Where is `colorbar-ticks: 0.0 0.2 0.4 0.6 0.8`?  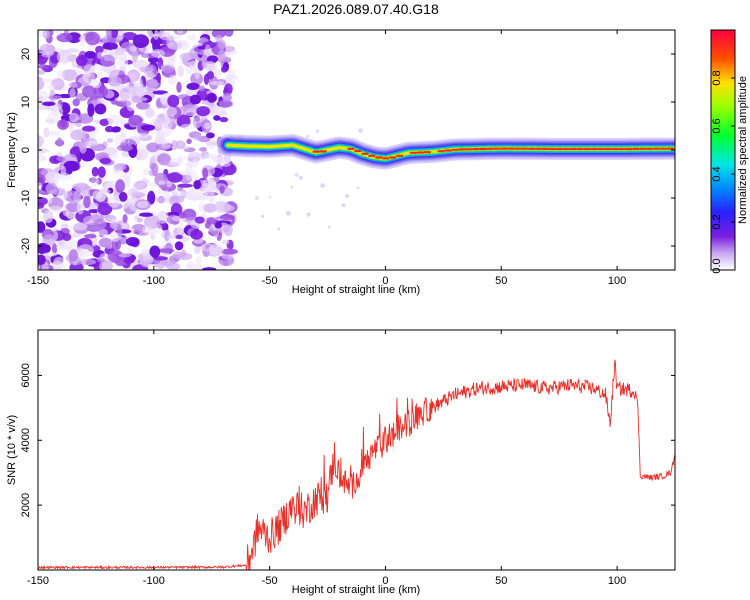 colorbar-ticks: 0.0 0.2 0.4 0.6 0.8 is located at coordinates (723, 172).